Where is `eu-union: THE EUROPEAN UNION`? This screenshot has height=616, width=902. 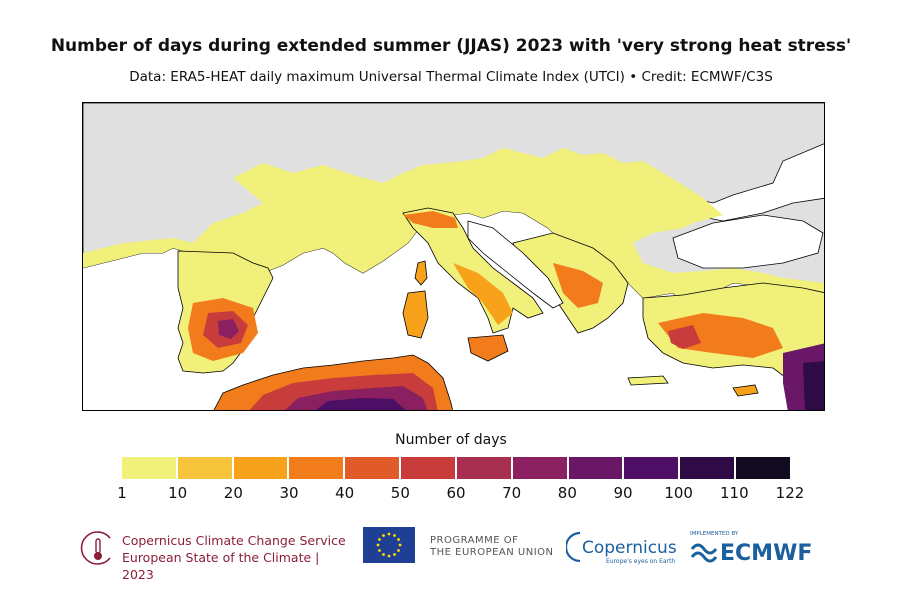
eu-union: THE EUROPEAN UNION is located at coordinates (492, 552).